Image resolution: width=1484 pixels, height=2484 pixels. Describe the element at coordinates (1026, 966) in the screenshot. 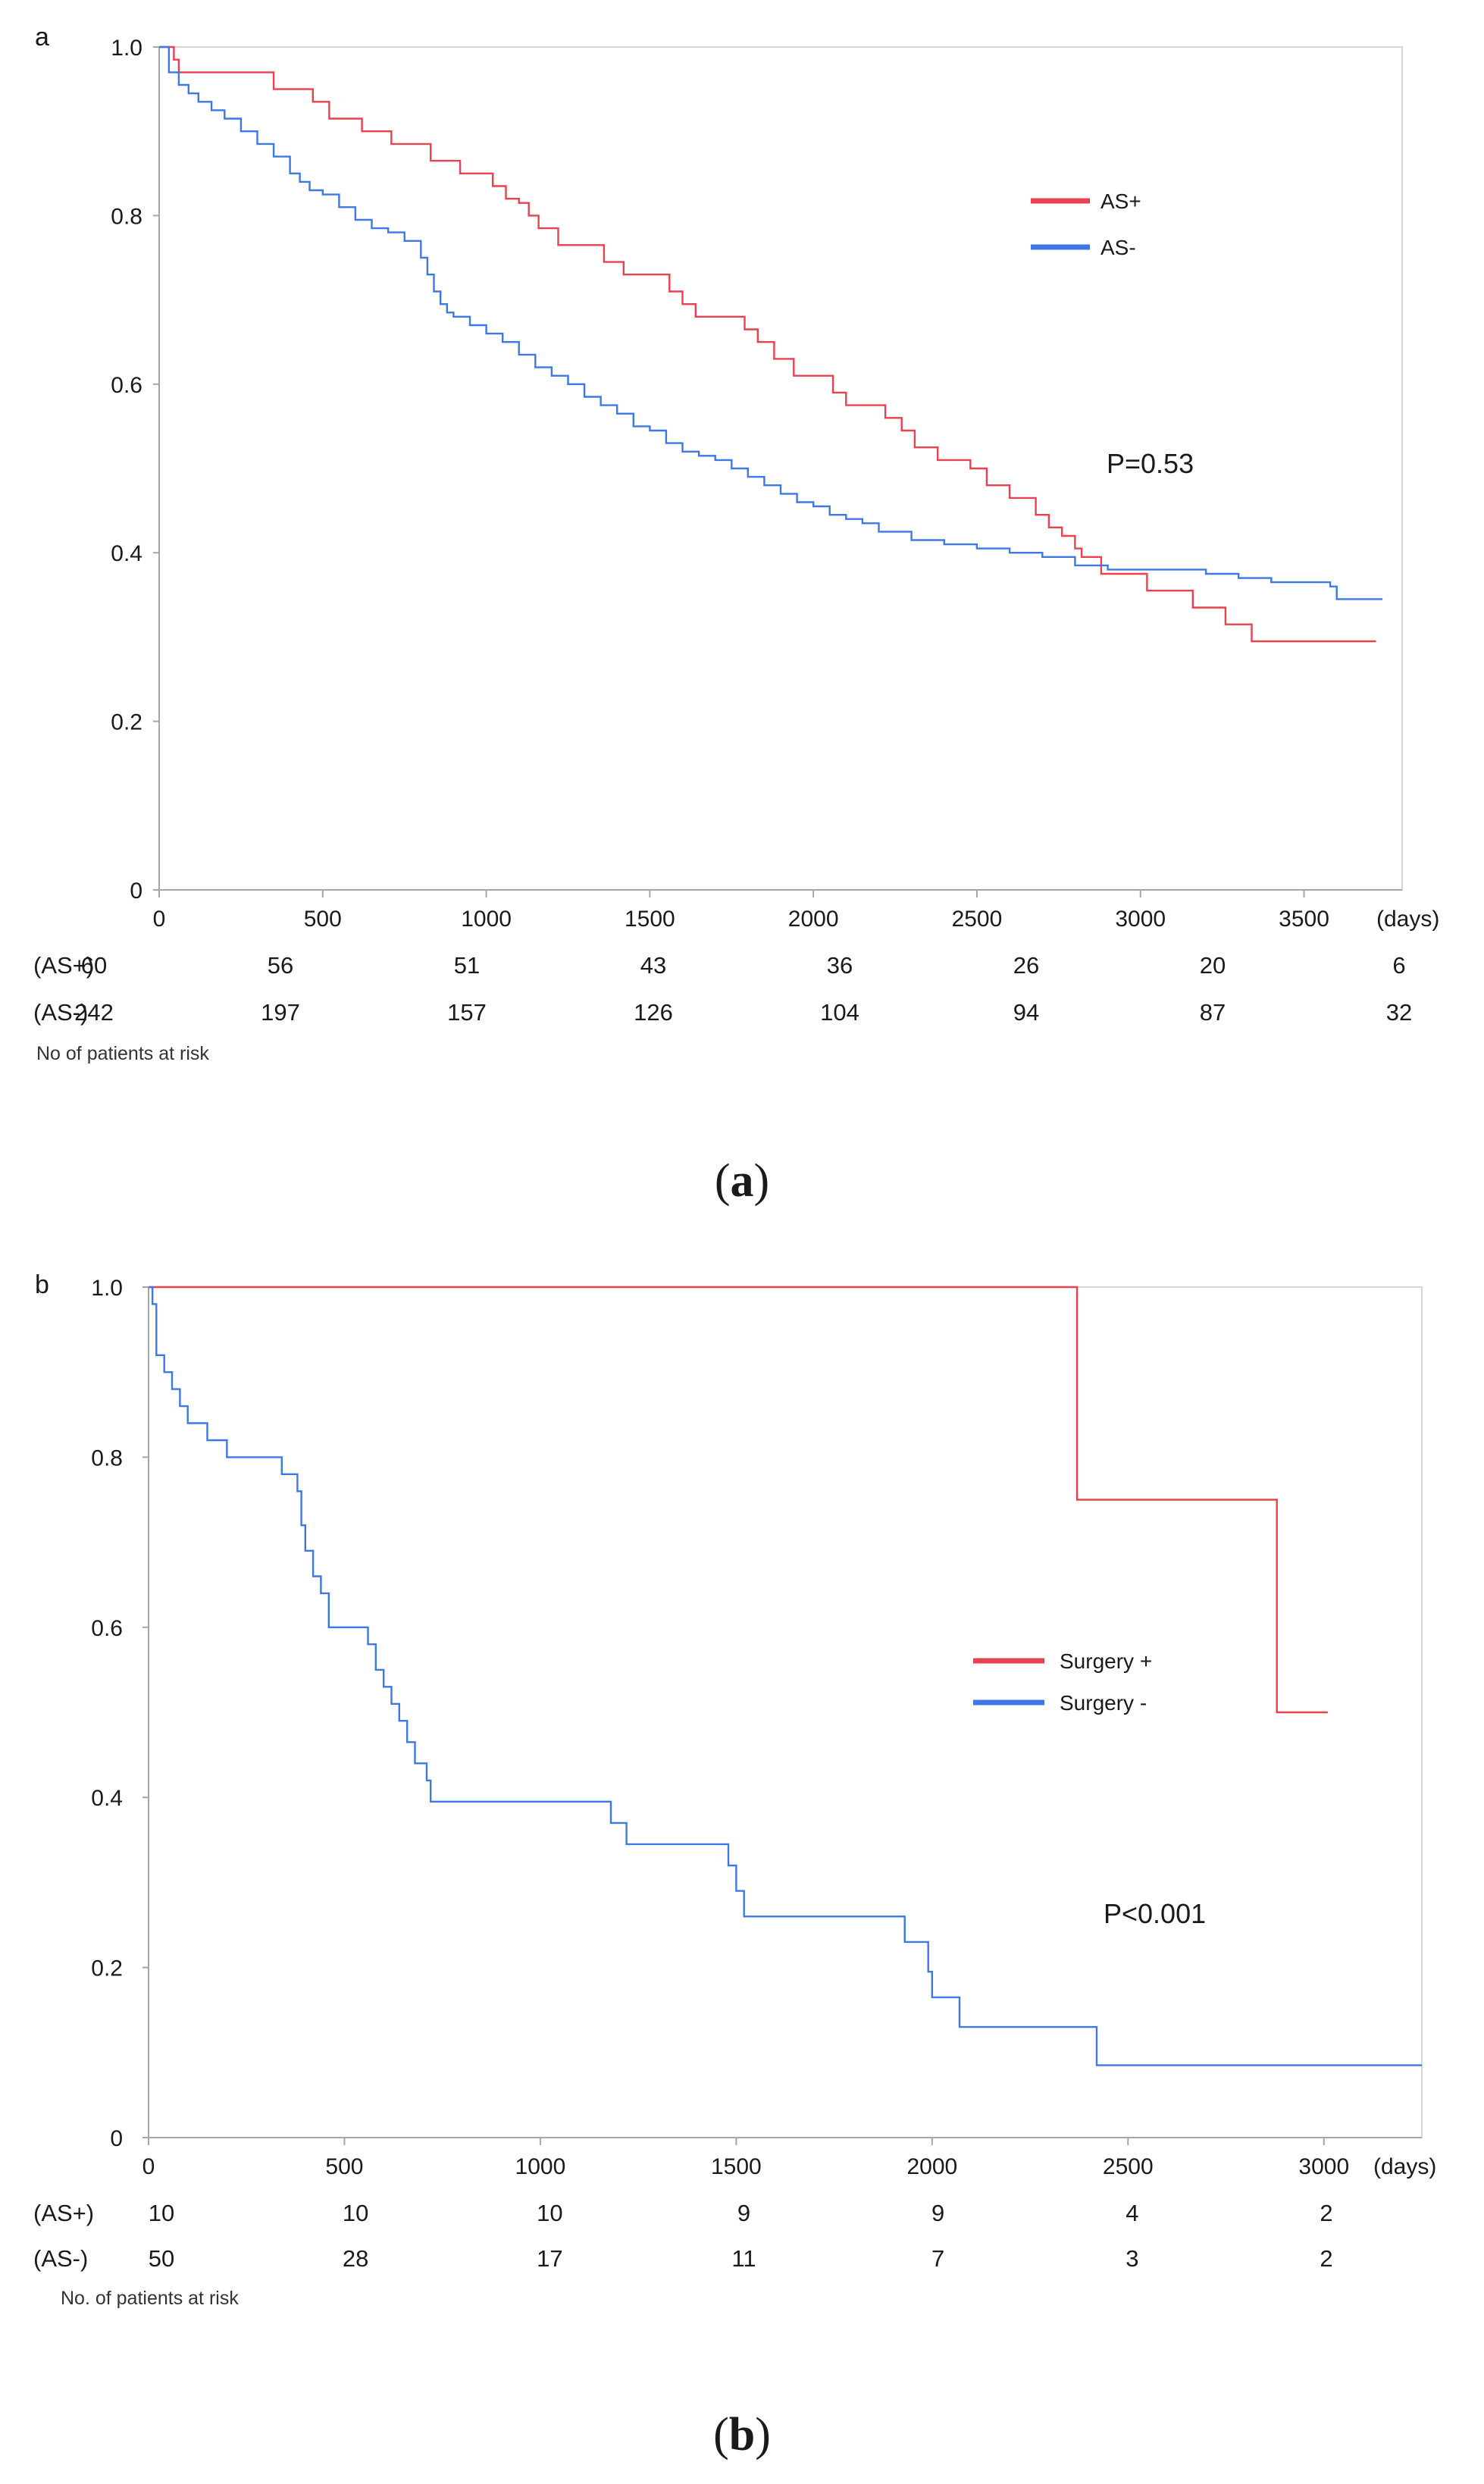

I see `panel-a-risk-value: 26` at that location.